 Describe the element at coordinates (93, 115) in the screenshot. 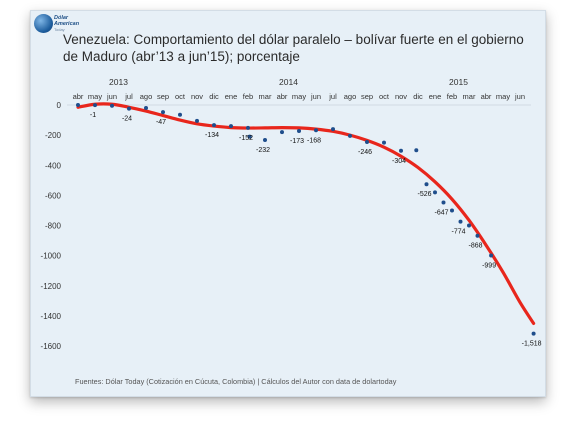

I see `data-label: -1` at that location.